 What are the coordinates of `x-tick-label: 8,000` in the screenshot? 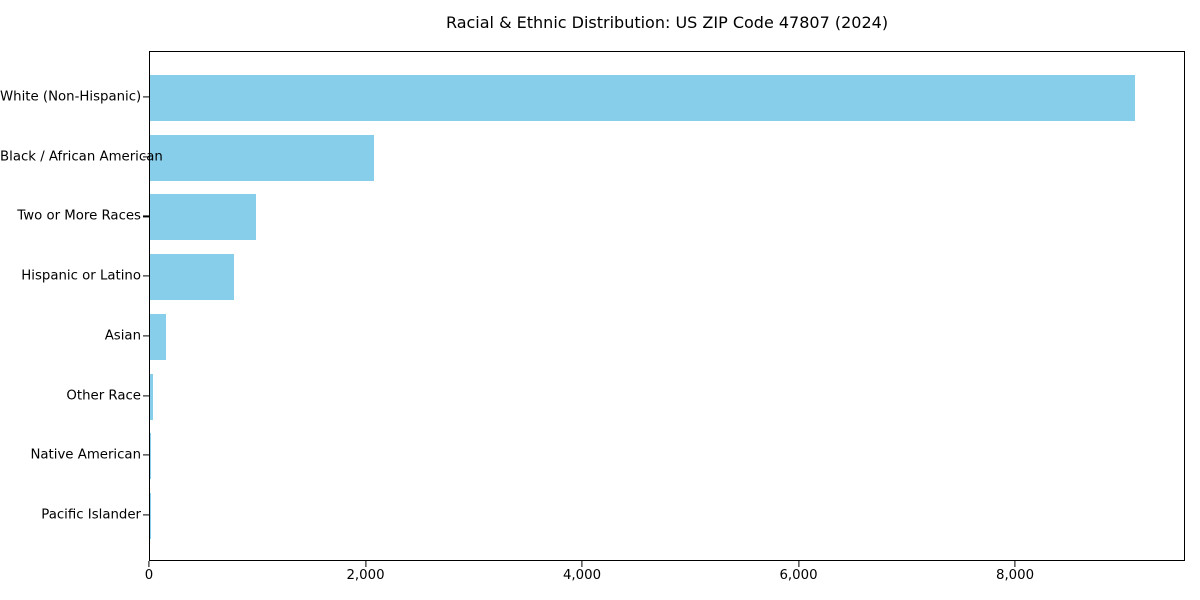 It's located at (1015, 575).